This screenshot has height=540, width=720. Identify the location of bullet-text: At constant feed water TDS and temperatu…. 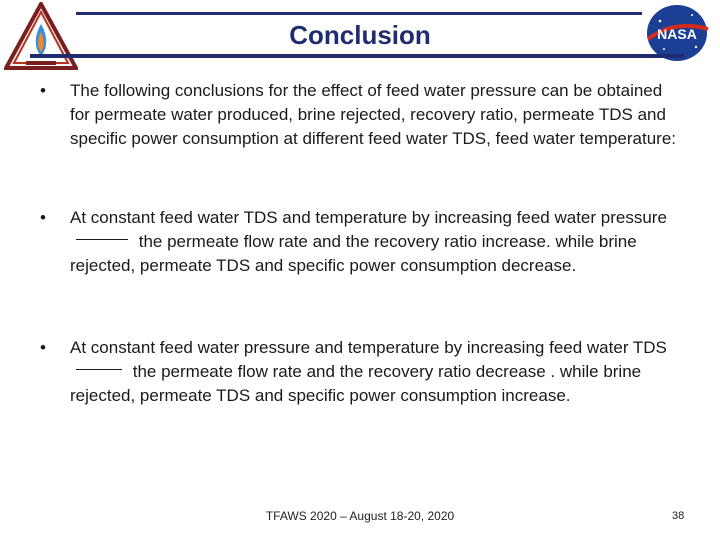
(375, 242).